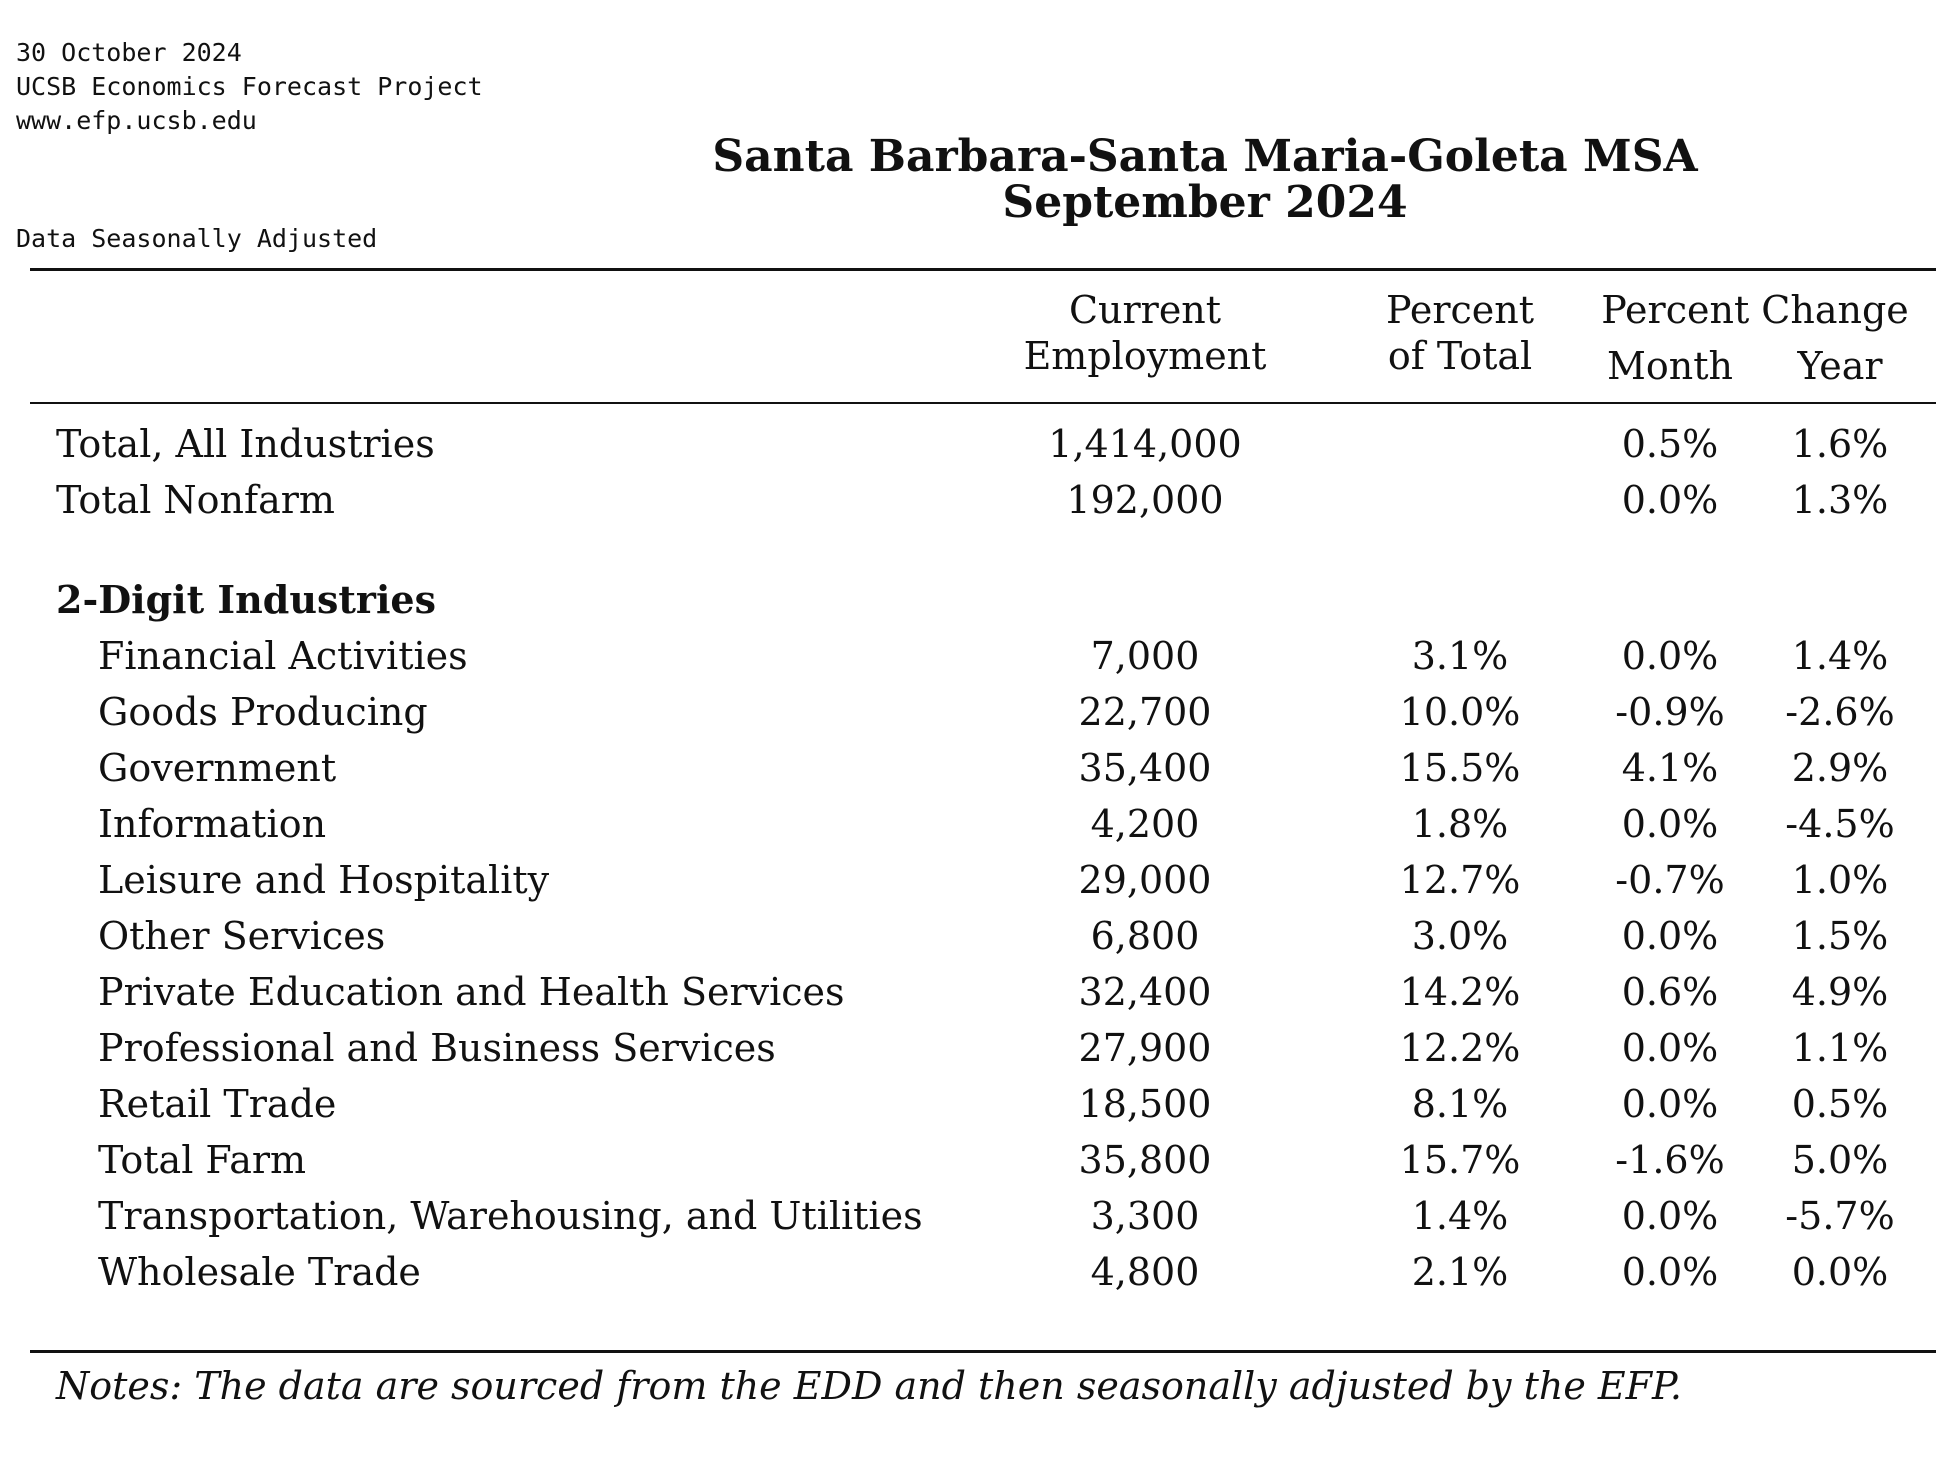 This screenshot has height=1479, width=1941. What do you see at coordinates (212, 824) in the screenshot?
I see `row-label: Information` at bounding box center [212, 824].